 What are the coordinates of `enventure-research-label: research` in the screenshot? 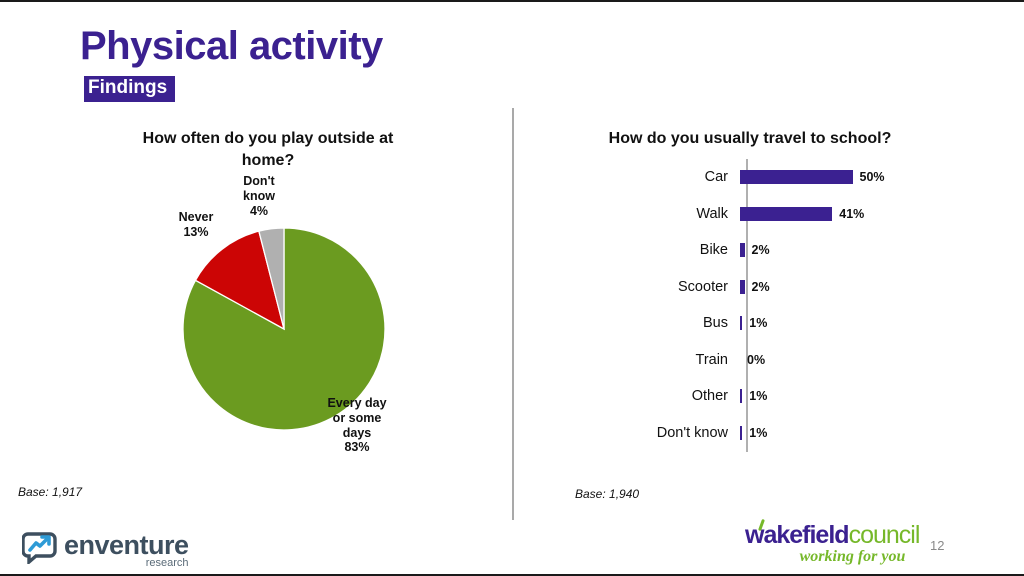 It's located at (167, 563).